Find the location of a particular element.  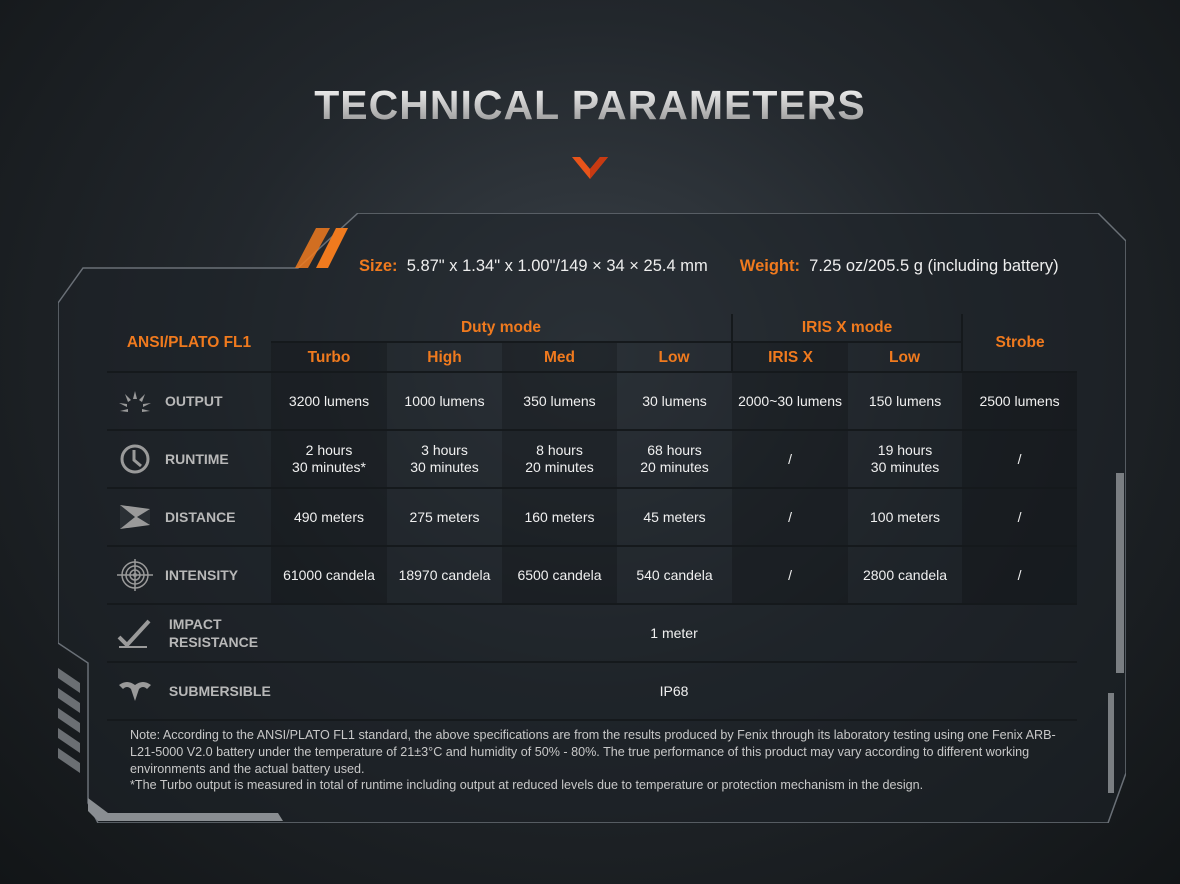

distance-icon is located at coordinates (135, 517).